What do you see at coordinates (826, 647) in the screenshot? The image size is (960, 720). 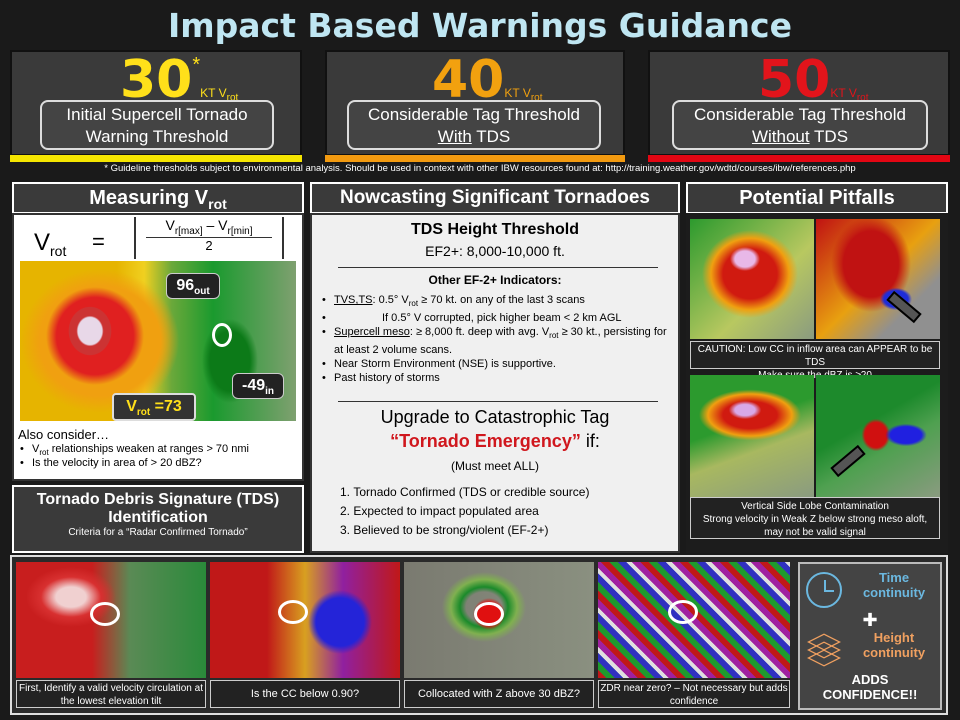 I see `layers-icon` at bounding box center [826, 647].